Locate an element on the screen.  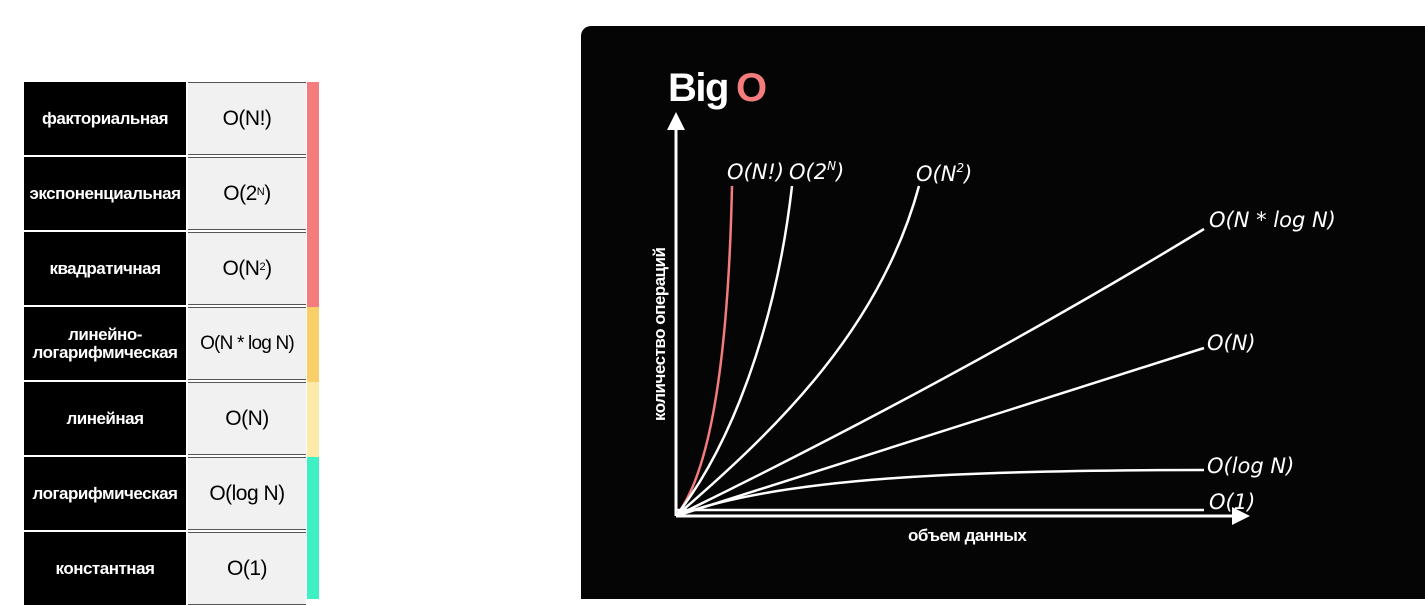
curve-log is located at coordinates (940, 493).